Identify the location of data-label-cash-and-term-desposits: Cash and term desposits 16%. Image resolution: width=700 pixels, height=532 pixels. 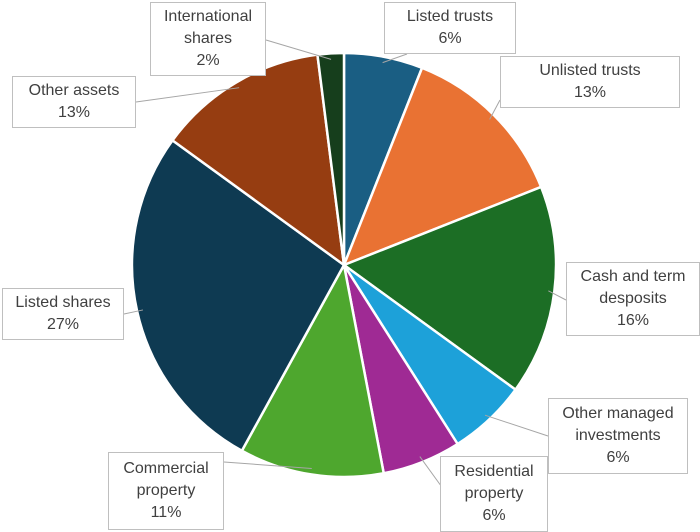
(633, 299).